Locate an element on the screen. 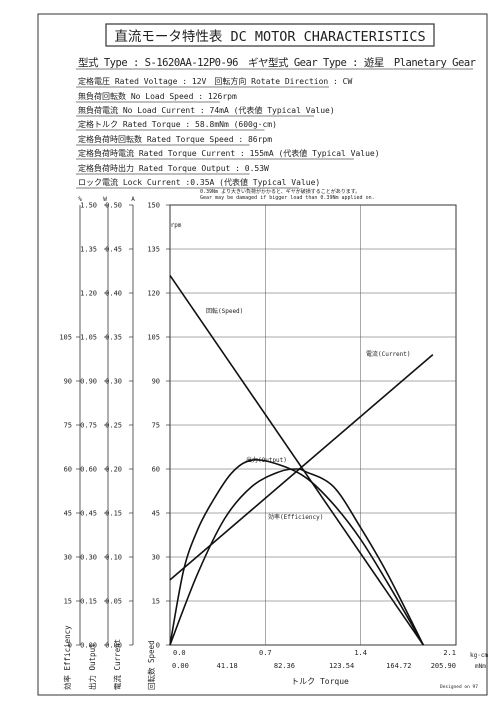  y-tick-label: 0.75 is located at coordinates (88, 426).